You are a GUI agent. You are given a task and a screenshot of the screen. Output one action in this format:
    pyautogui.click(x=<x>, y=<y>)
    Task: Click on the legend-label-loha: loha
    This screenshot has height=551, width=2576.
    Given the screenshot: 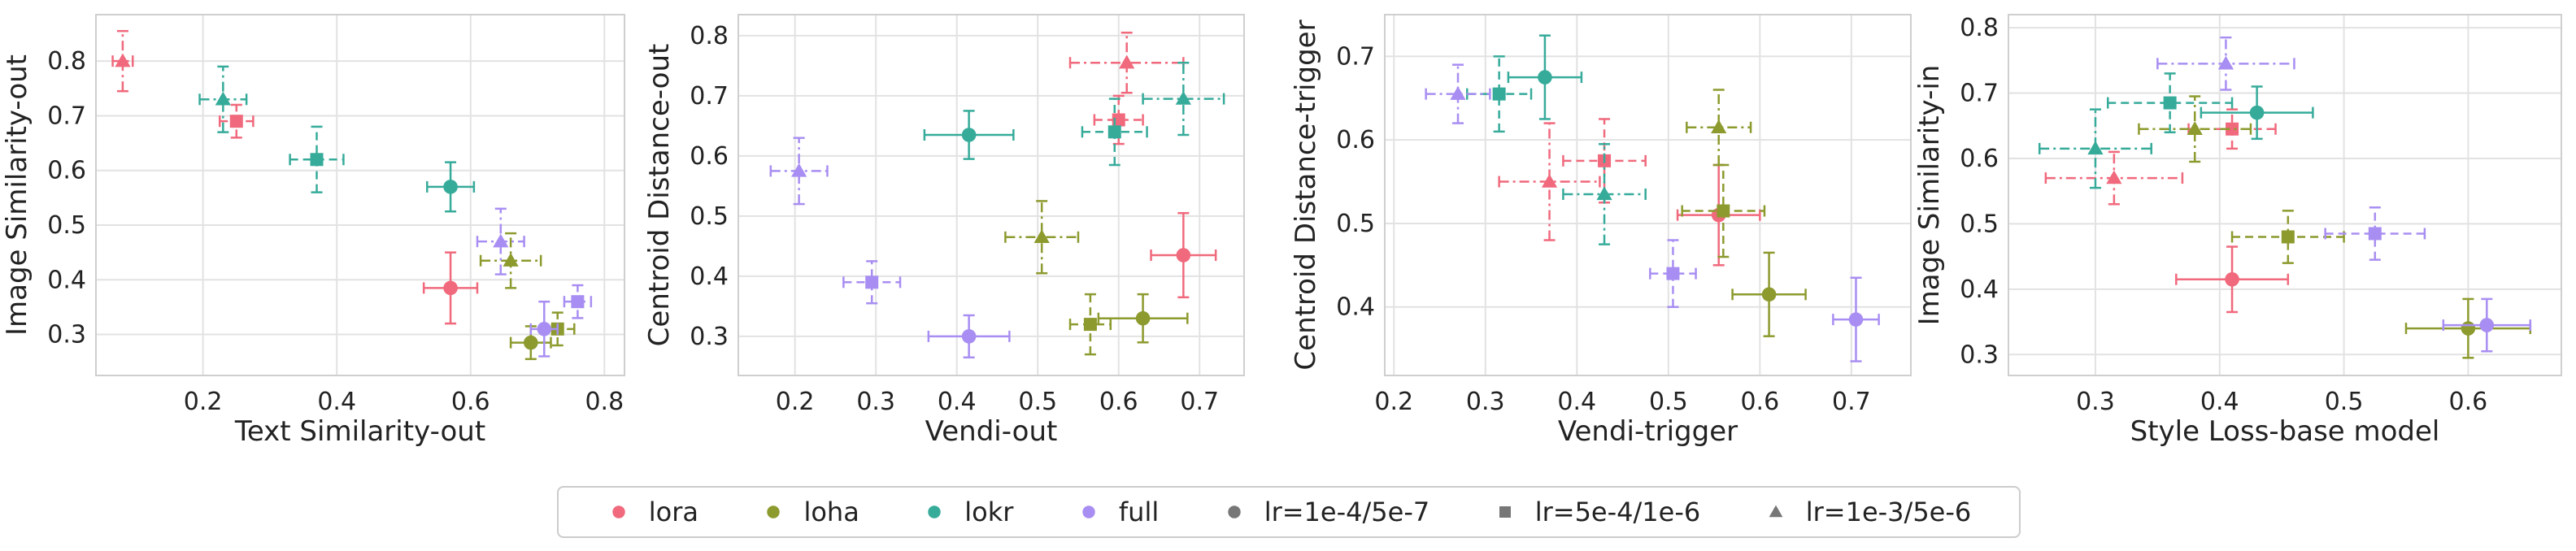 What is the action you would take?
    pyautogui.click(x=831, y=512)
    